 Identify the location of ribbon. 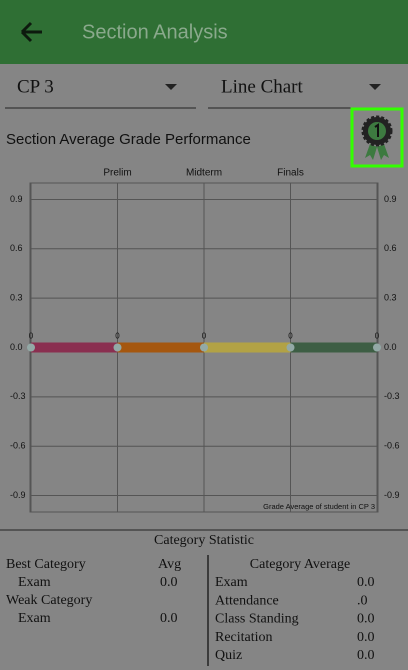
(377, 152).